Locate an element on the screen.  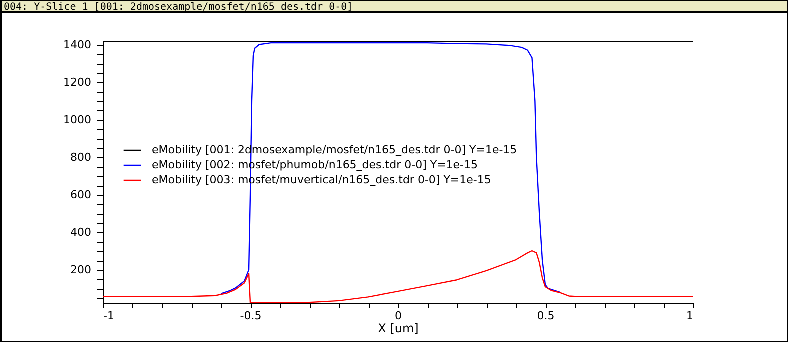
x-tick-label: 0.5 is located at coordinates (546, 316).